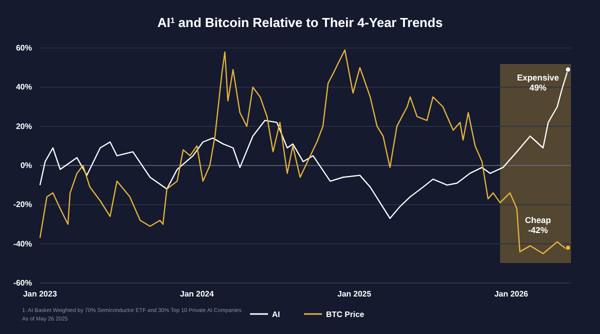 This screenshot has height=334, width=600. I want to click on x-tick-label: Jan 2026, so click(511, 294).